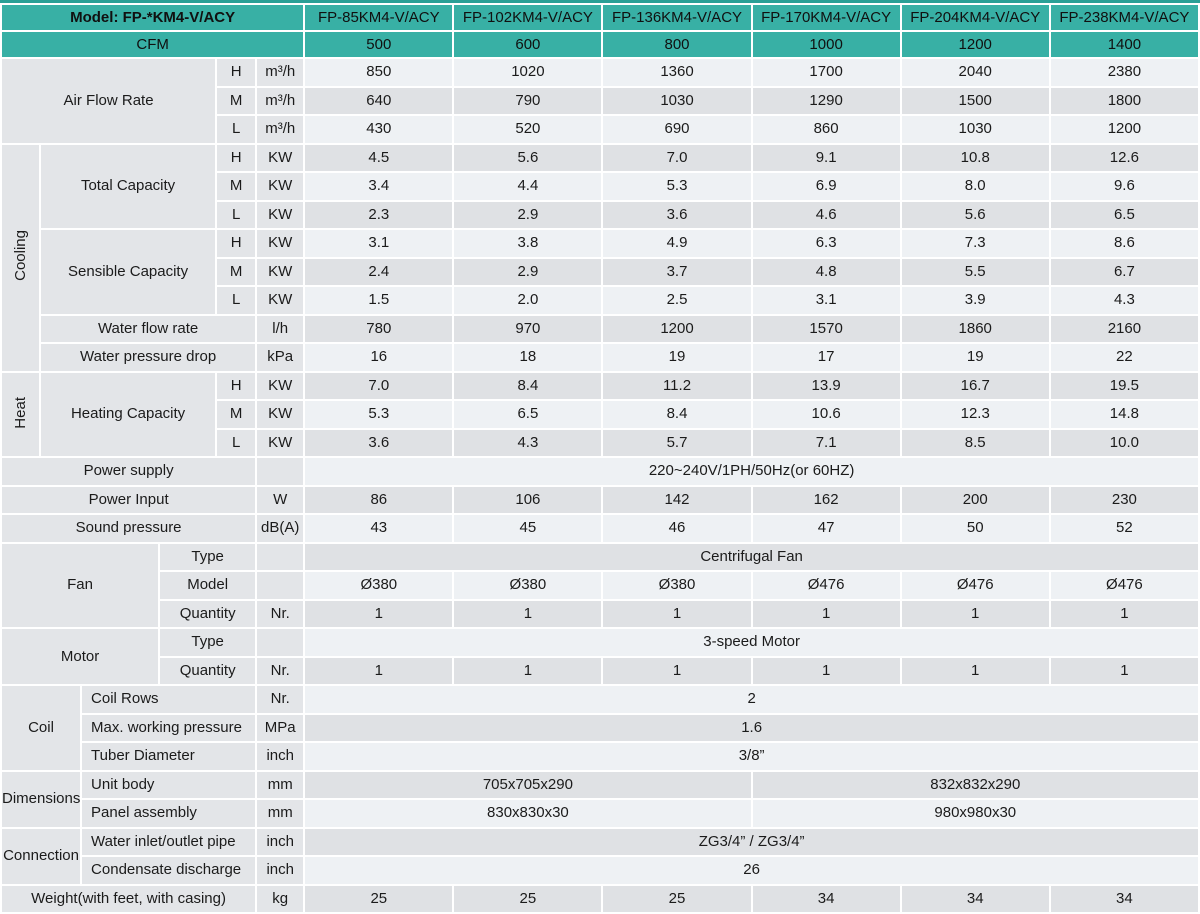 Image resolution: width=1200 pixels, height=914 pixels. What do you see at coordinates (528, 499) in the screenshot?
I see `value-cell: 106` at bounding box center [528, 499].